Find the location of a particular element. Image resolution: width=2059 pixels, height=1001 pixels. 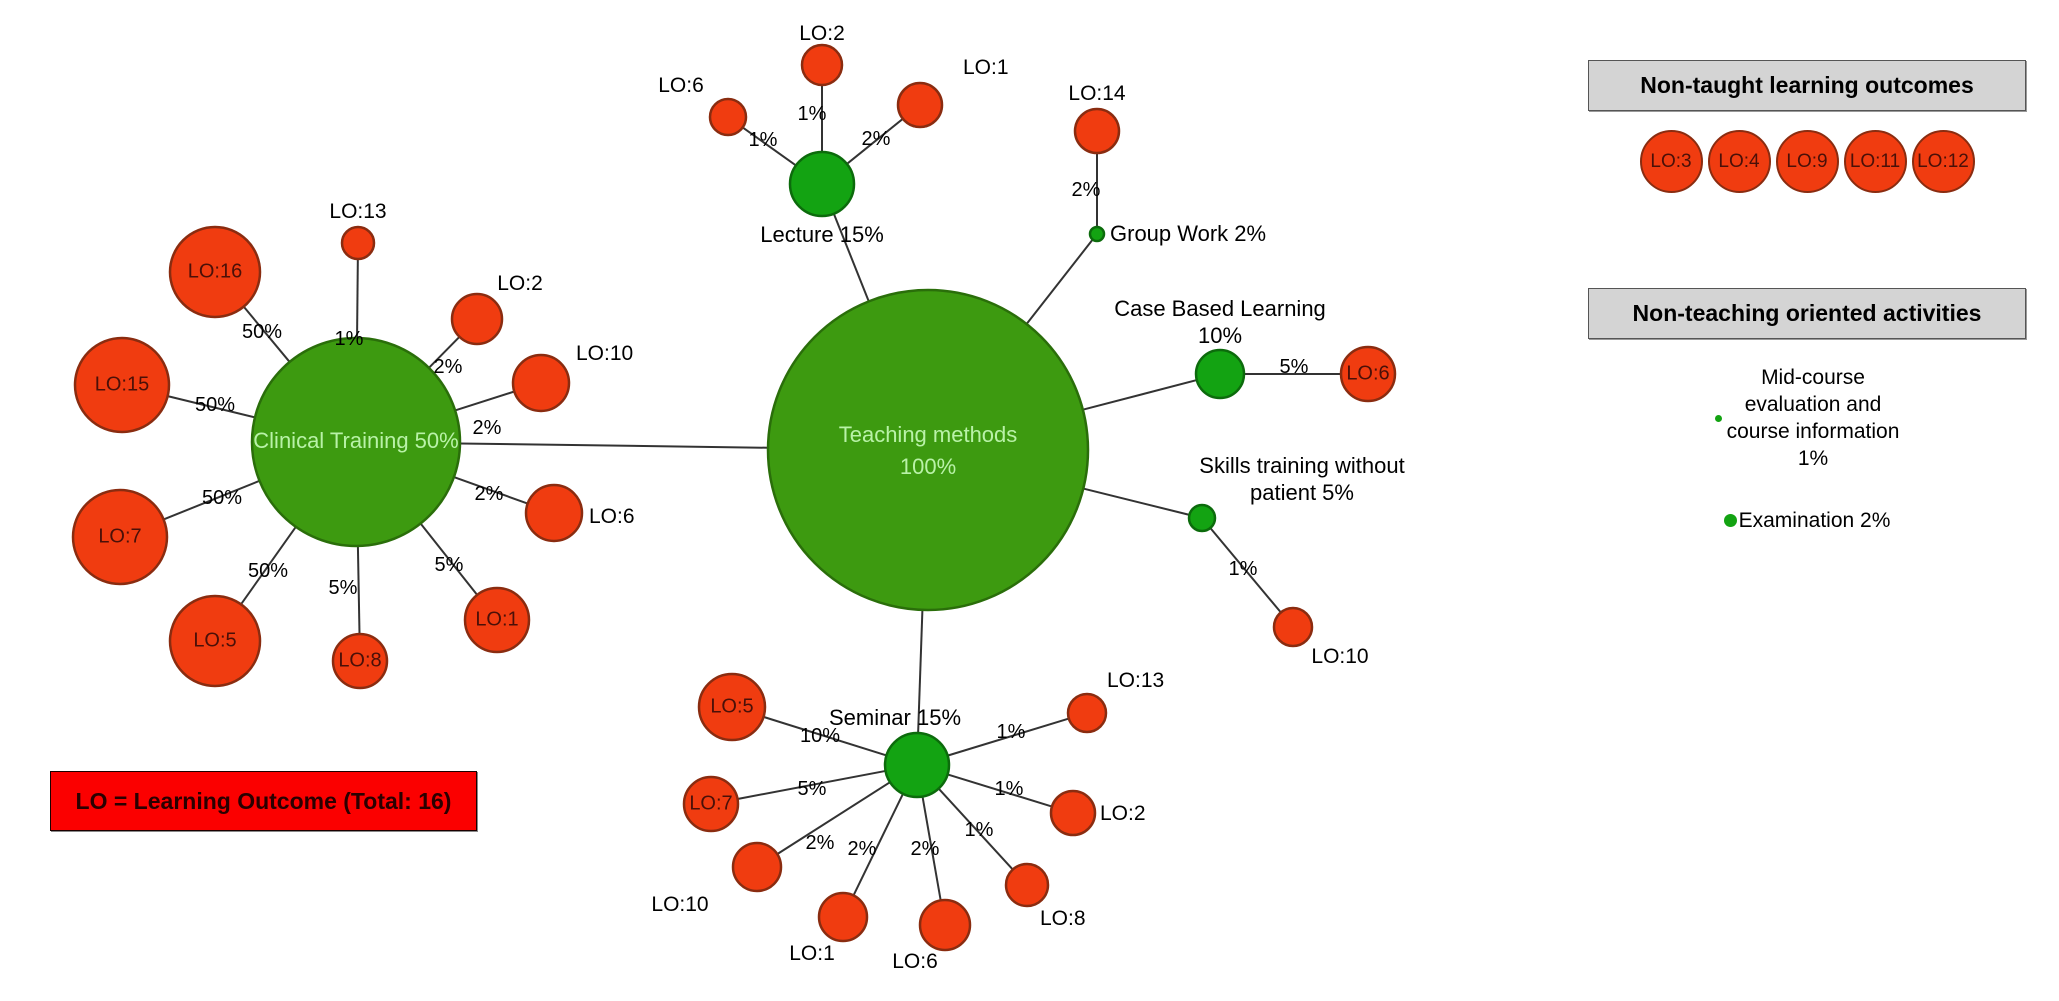

root-node-teaching-methods is located at coordinates (928, 450).